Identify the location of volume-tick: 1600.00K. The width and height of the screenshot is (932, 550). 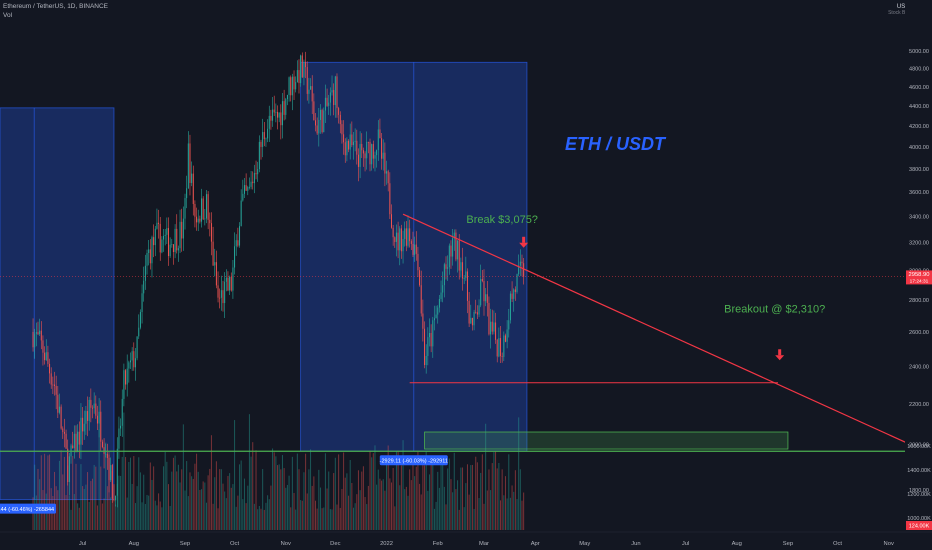
(919, 447).